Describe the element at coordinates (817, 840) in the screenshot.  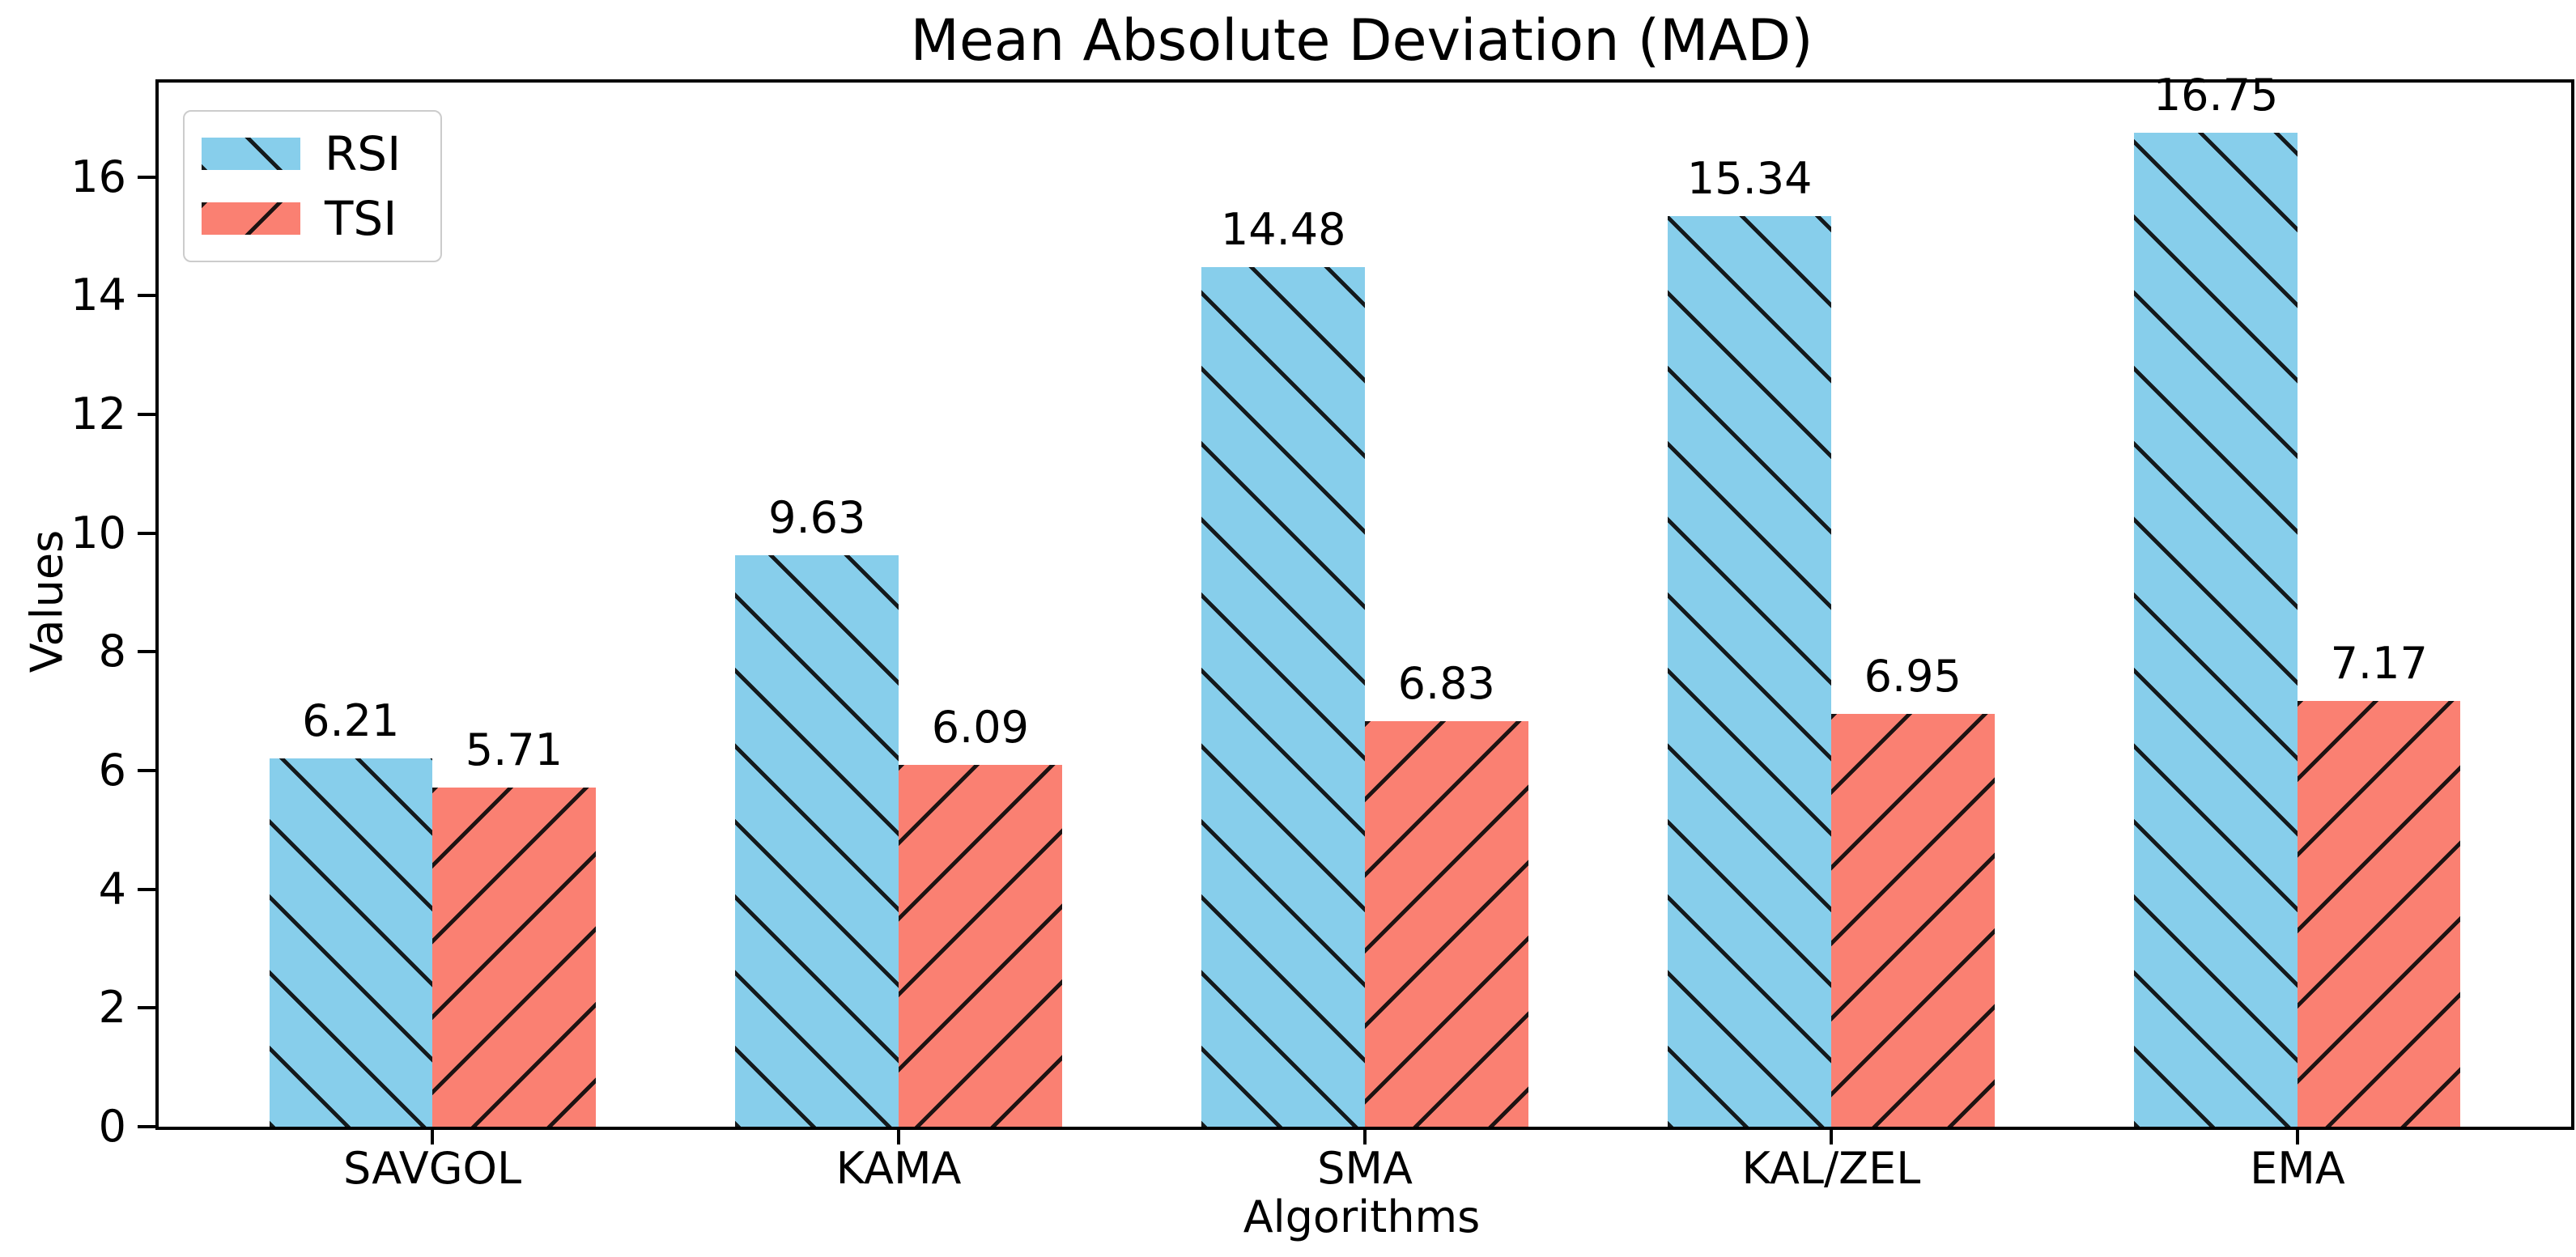
I see `bar-rsi-kama` at that location.